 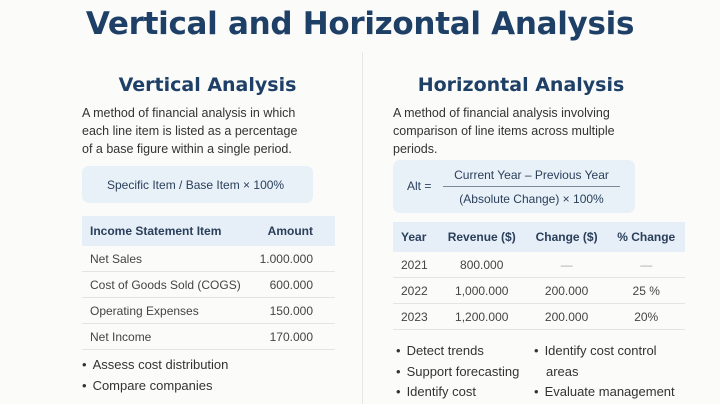 What do you see at coordinates (187, 149) in the screenshot?
I see `desc-line: of a base figure within a single period.` at bounding box center [187, 149].